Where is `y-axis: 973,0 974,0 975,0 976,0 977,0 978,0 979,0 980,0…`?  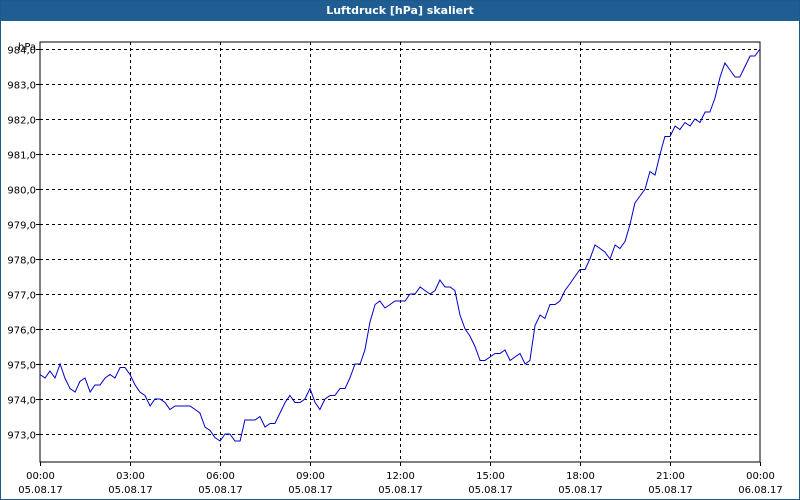
y-axis: 973,0 974,0 975,0 976,0 977,0 978,0 979,0 980,0… is located at coordinates (23, 244).